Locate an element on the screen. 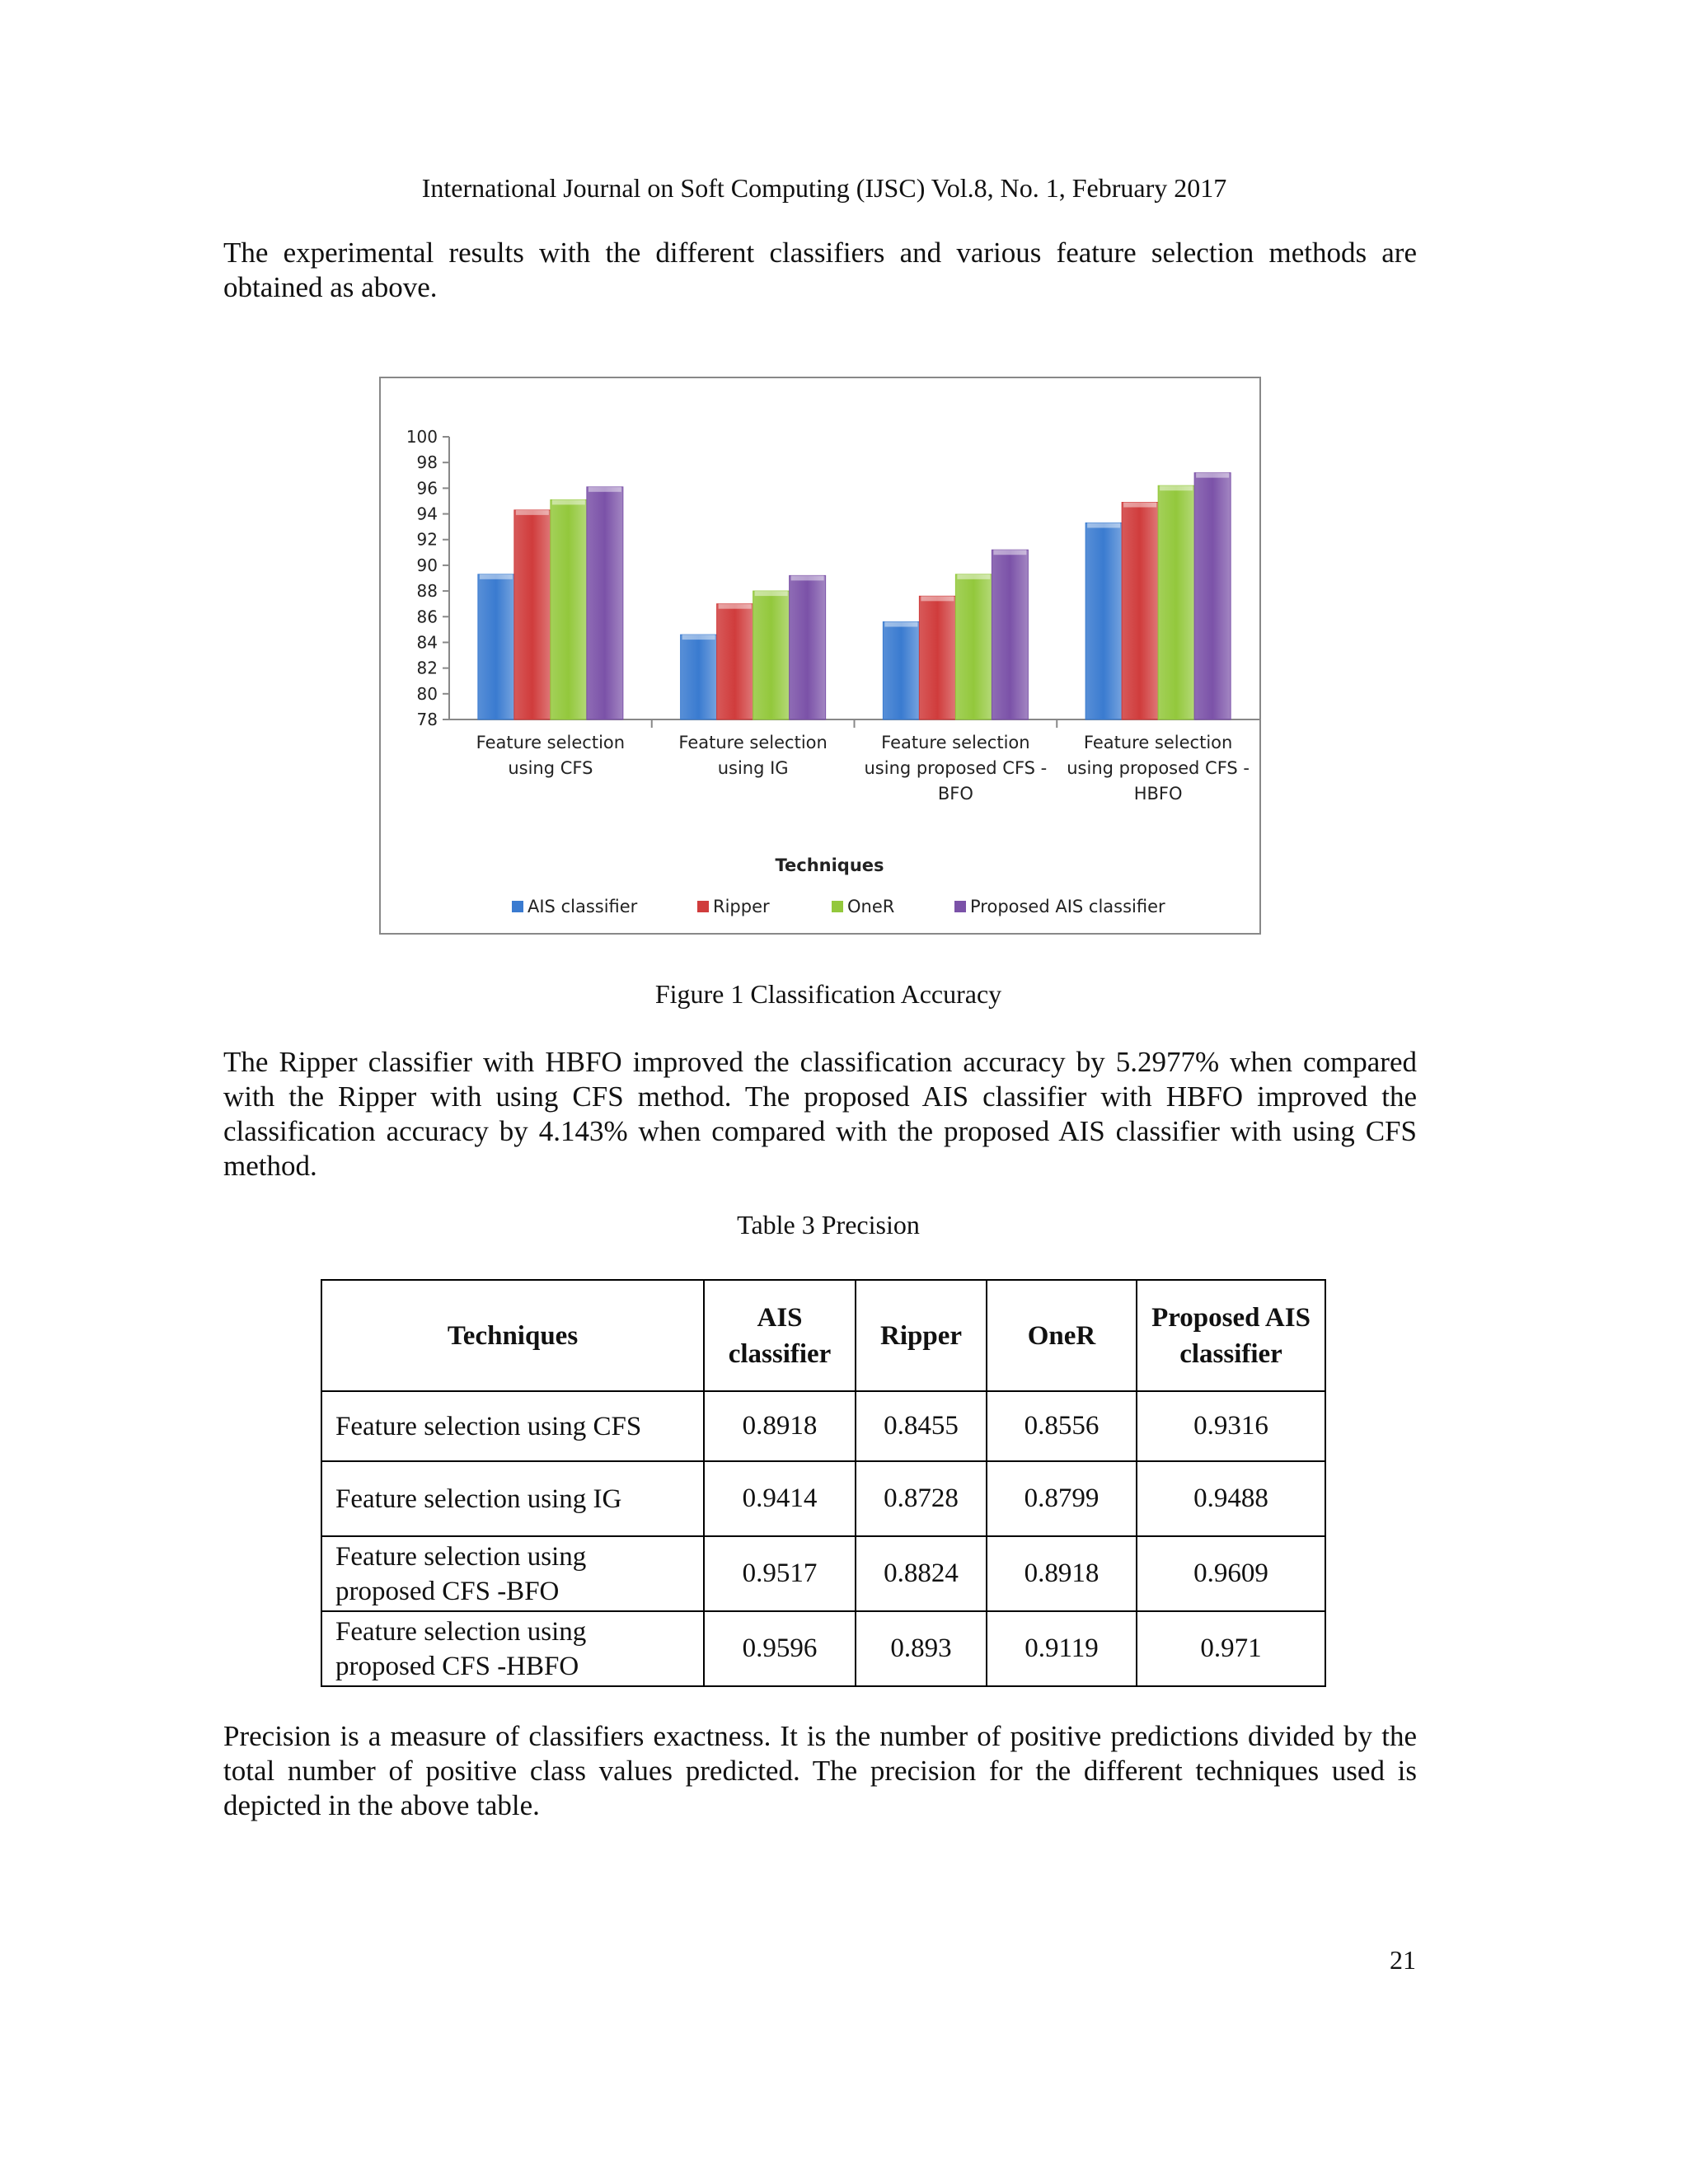 The image size is (1688, 2184). y-tick-label: 82 is located at coordinates (427, 668).